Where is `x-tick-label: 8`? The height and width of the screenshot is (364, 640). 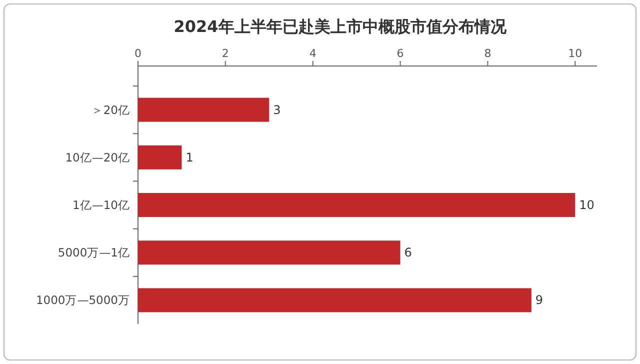
x-tick-label: 8 is located at coordinates (488, 53).